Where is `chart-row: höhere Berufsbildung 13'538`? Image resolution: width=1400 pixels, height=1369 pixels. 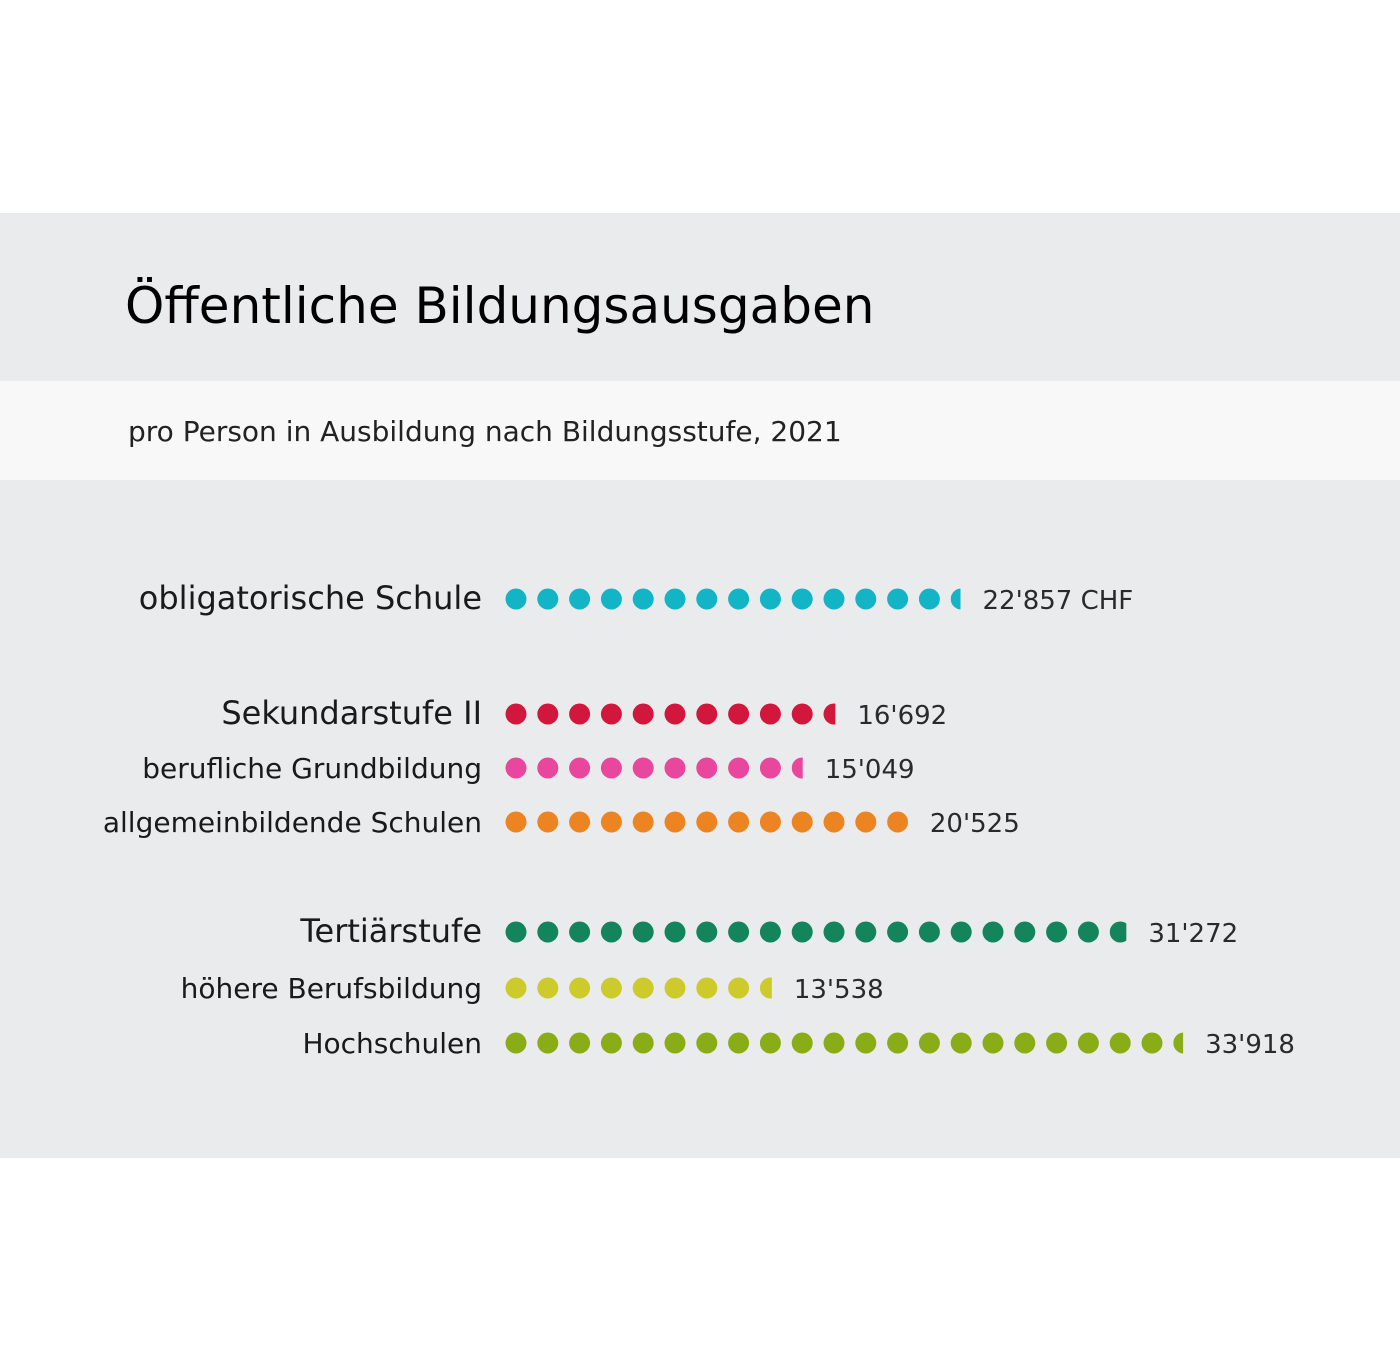 chart-row: höhere Berufsbildung 13'538 is located at coordinates (532, 988).